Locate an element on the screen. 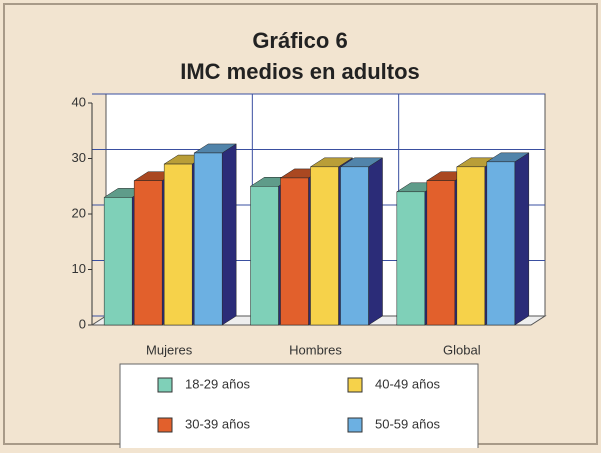  chart-title: Gráfico 6 is located at coordinates (299, 40).